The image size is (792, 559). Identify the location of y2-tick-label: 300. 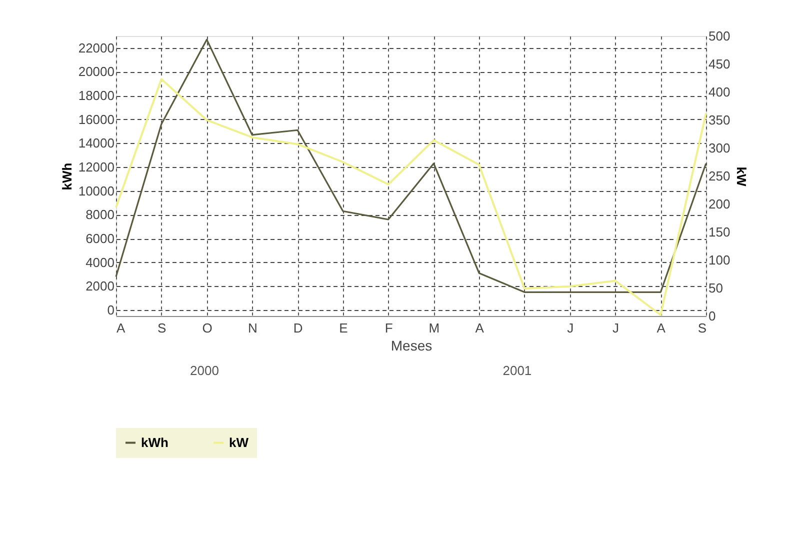
(719, 148).